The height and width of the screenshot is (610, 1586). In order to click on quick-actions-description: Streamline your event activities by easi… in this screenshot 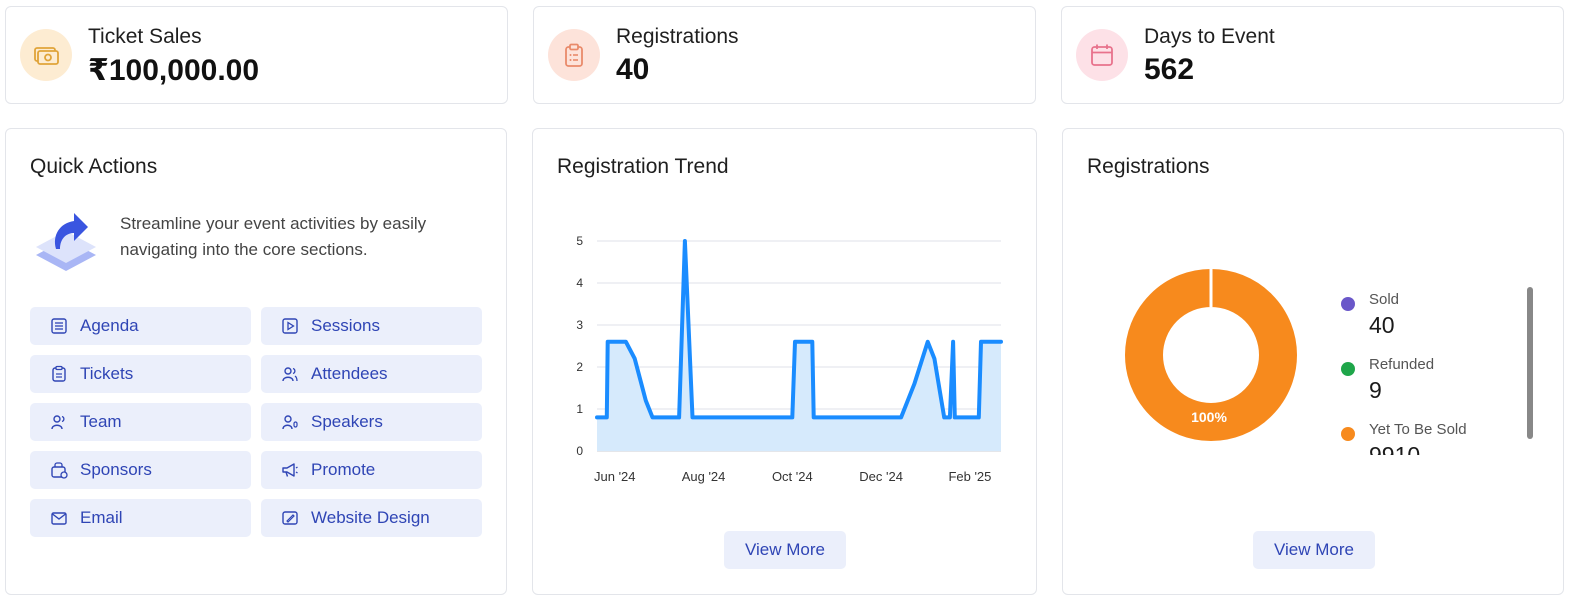, I will do `click(273, 236)`.